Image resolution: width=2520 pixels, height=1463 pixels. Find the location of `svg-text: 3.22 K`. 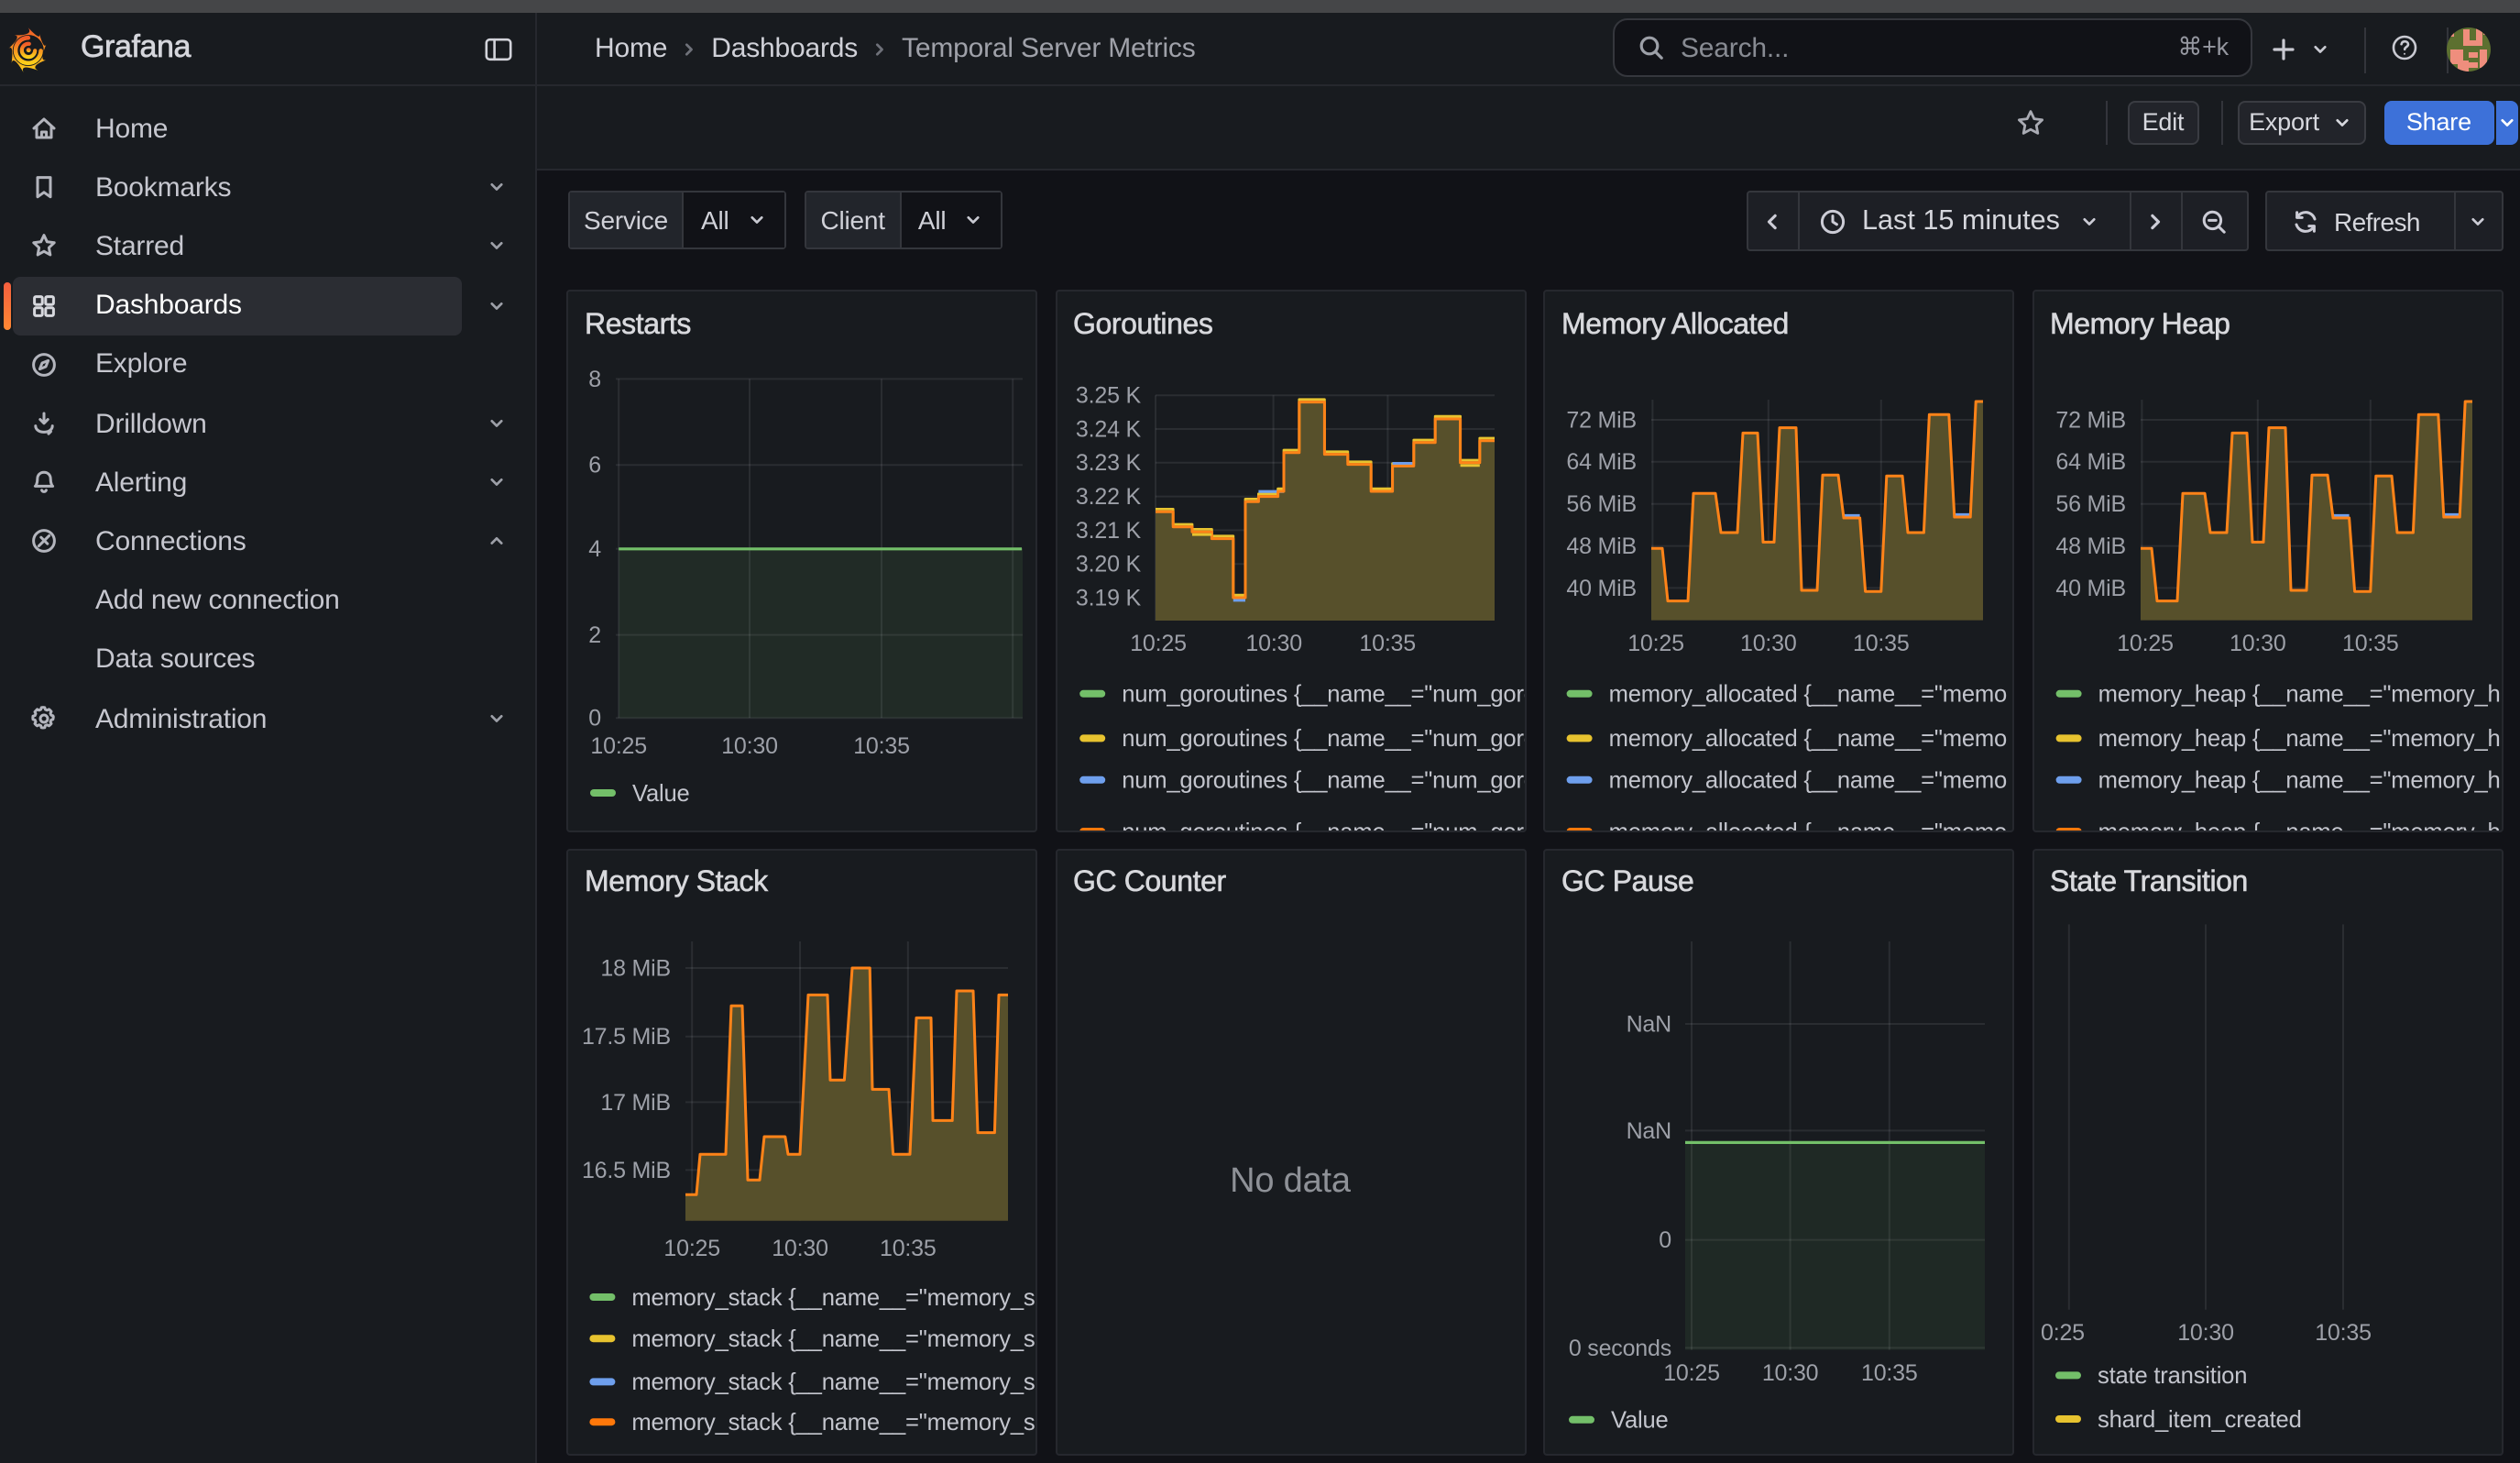

svg-text: 3.22 K is located at coordinates (1108, 497).